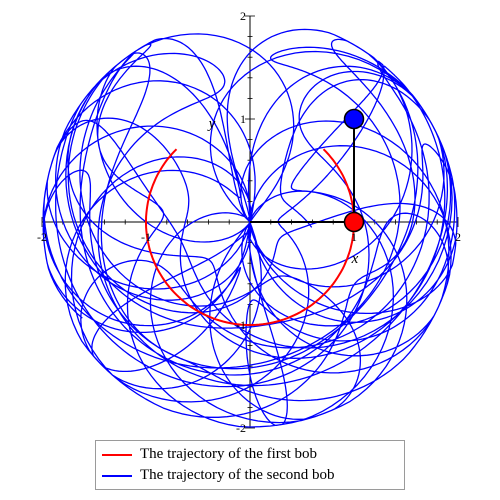 The width and height of the screenshot is (500, 500). What do you see at coordinates (355, 259) in the screenshot?
I see `x-axis-end-label: x` at bounding box center [355, 259].